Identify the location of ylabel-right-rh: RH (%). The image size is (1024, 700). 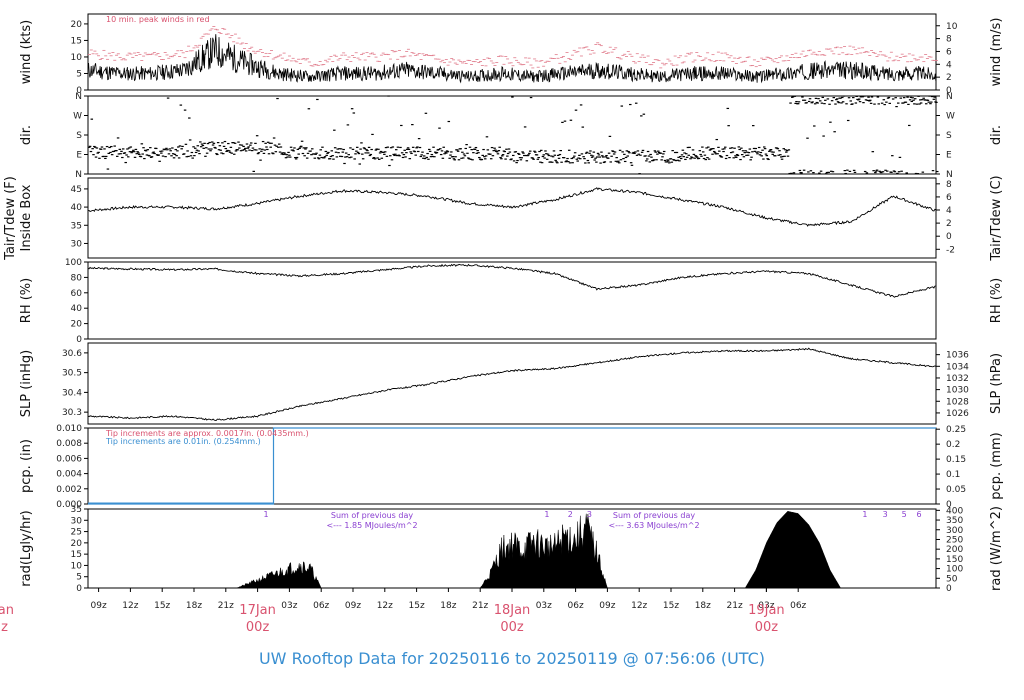
(996, 300).